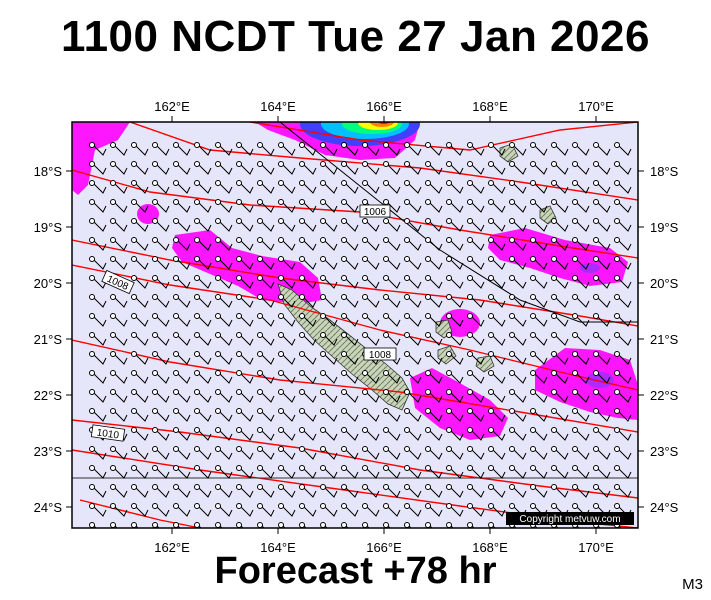 This screenshot has width=711, height=600. I want to click on lat-label-right: 24°S, so click(664, 507).